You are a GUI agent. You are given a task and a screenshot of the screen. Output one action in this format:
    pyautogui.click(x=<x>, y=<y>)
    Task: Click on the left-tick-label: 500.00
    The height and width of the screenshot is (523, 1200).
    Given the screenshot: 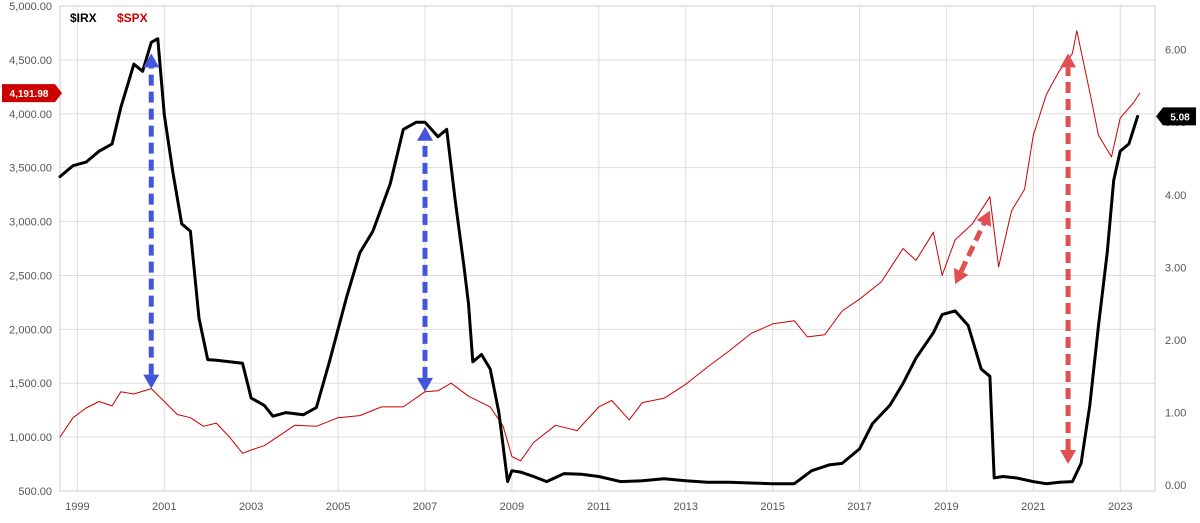 What is the action you would take?
    pyautogui.click(x=35, y=492)
    